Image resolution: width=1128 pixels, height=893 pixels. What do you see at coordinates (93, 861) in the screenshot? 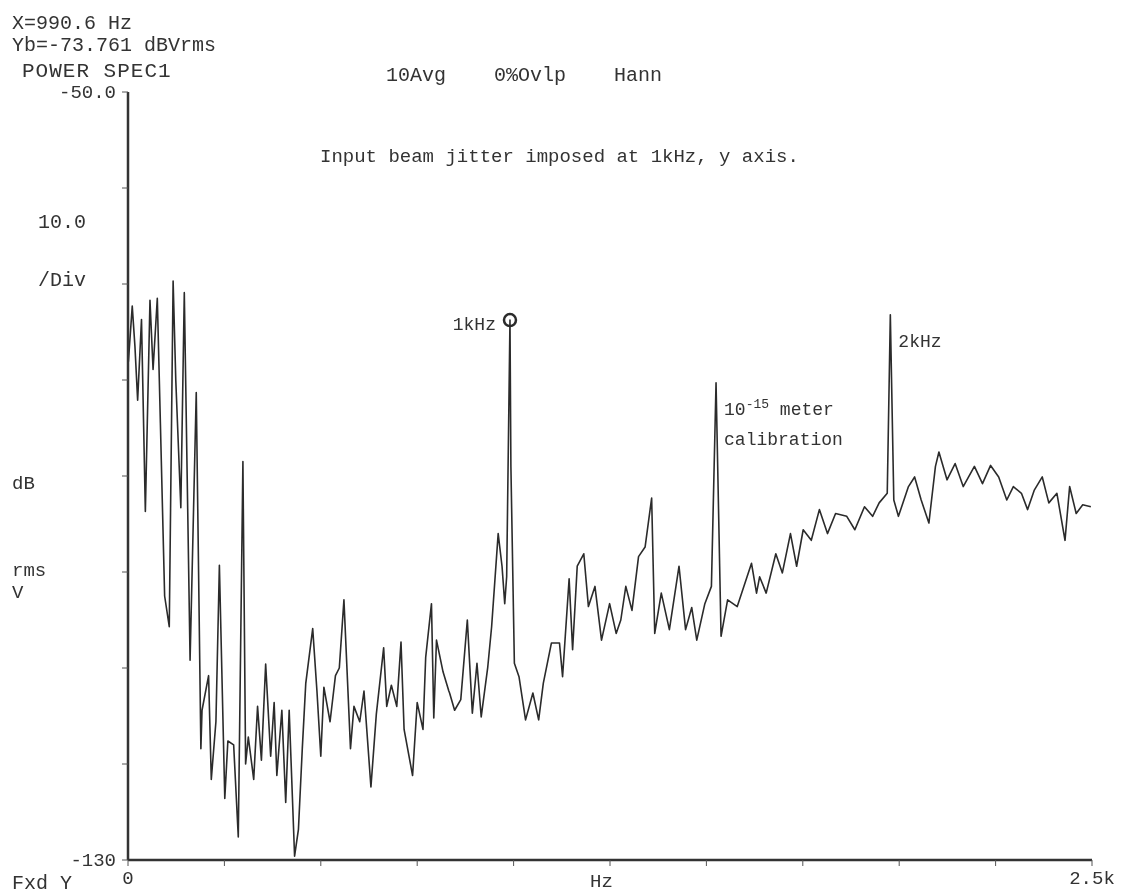
I see `y-tick-label: -130` at bounding box center [93, 861].